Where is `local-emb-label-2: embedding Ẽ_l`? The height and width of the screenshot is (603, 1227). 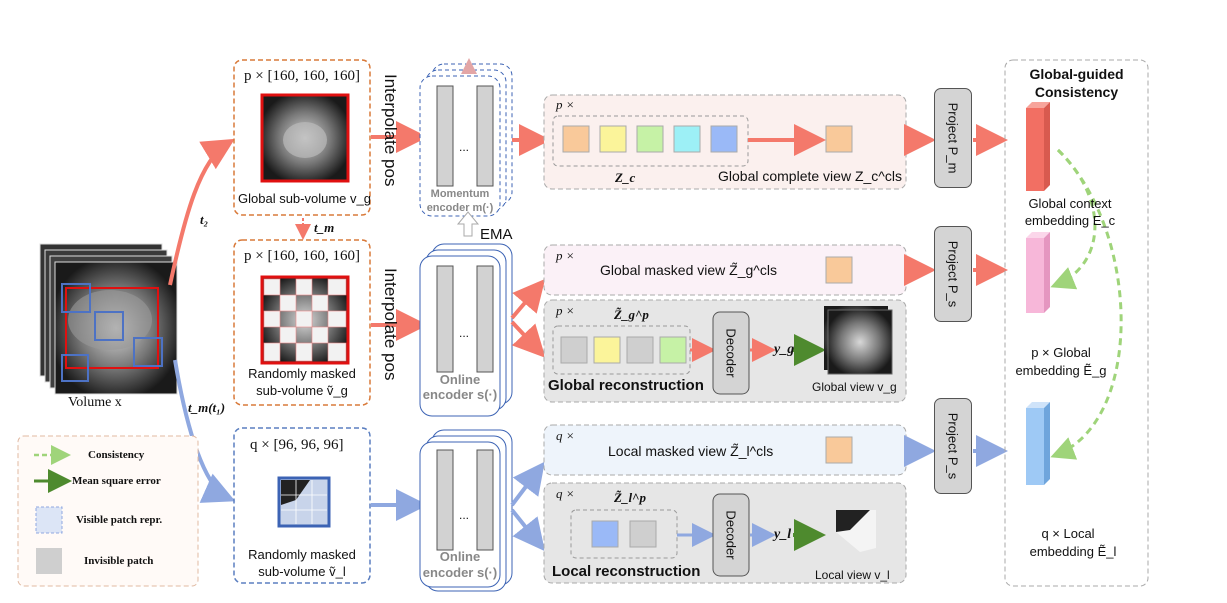
local-emb-label-2: embedding Ẽ_l is located at coordinates (1073, 551).